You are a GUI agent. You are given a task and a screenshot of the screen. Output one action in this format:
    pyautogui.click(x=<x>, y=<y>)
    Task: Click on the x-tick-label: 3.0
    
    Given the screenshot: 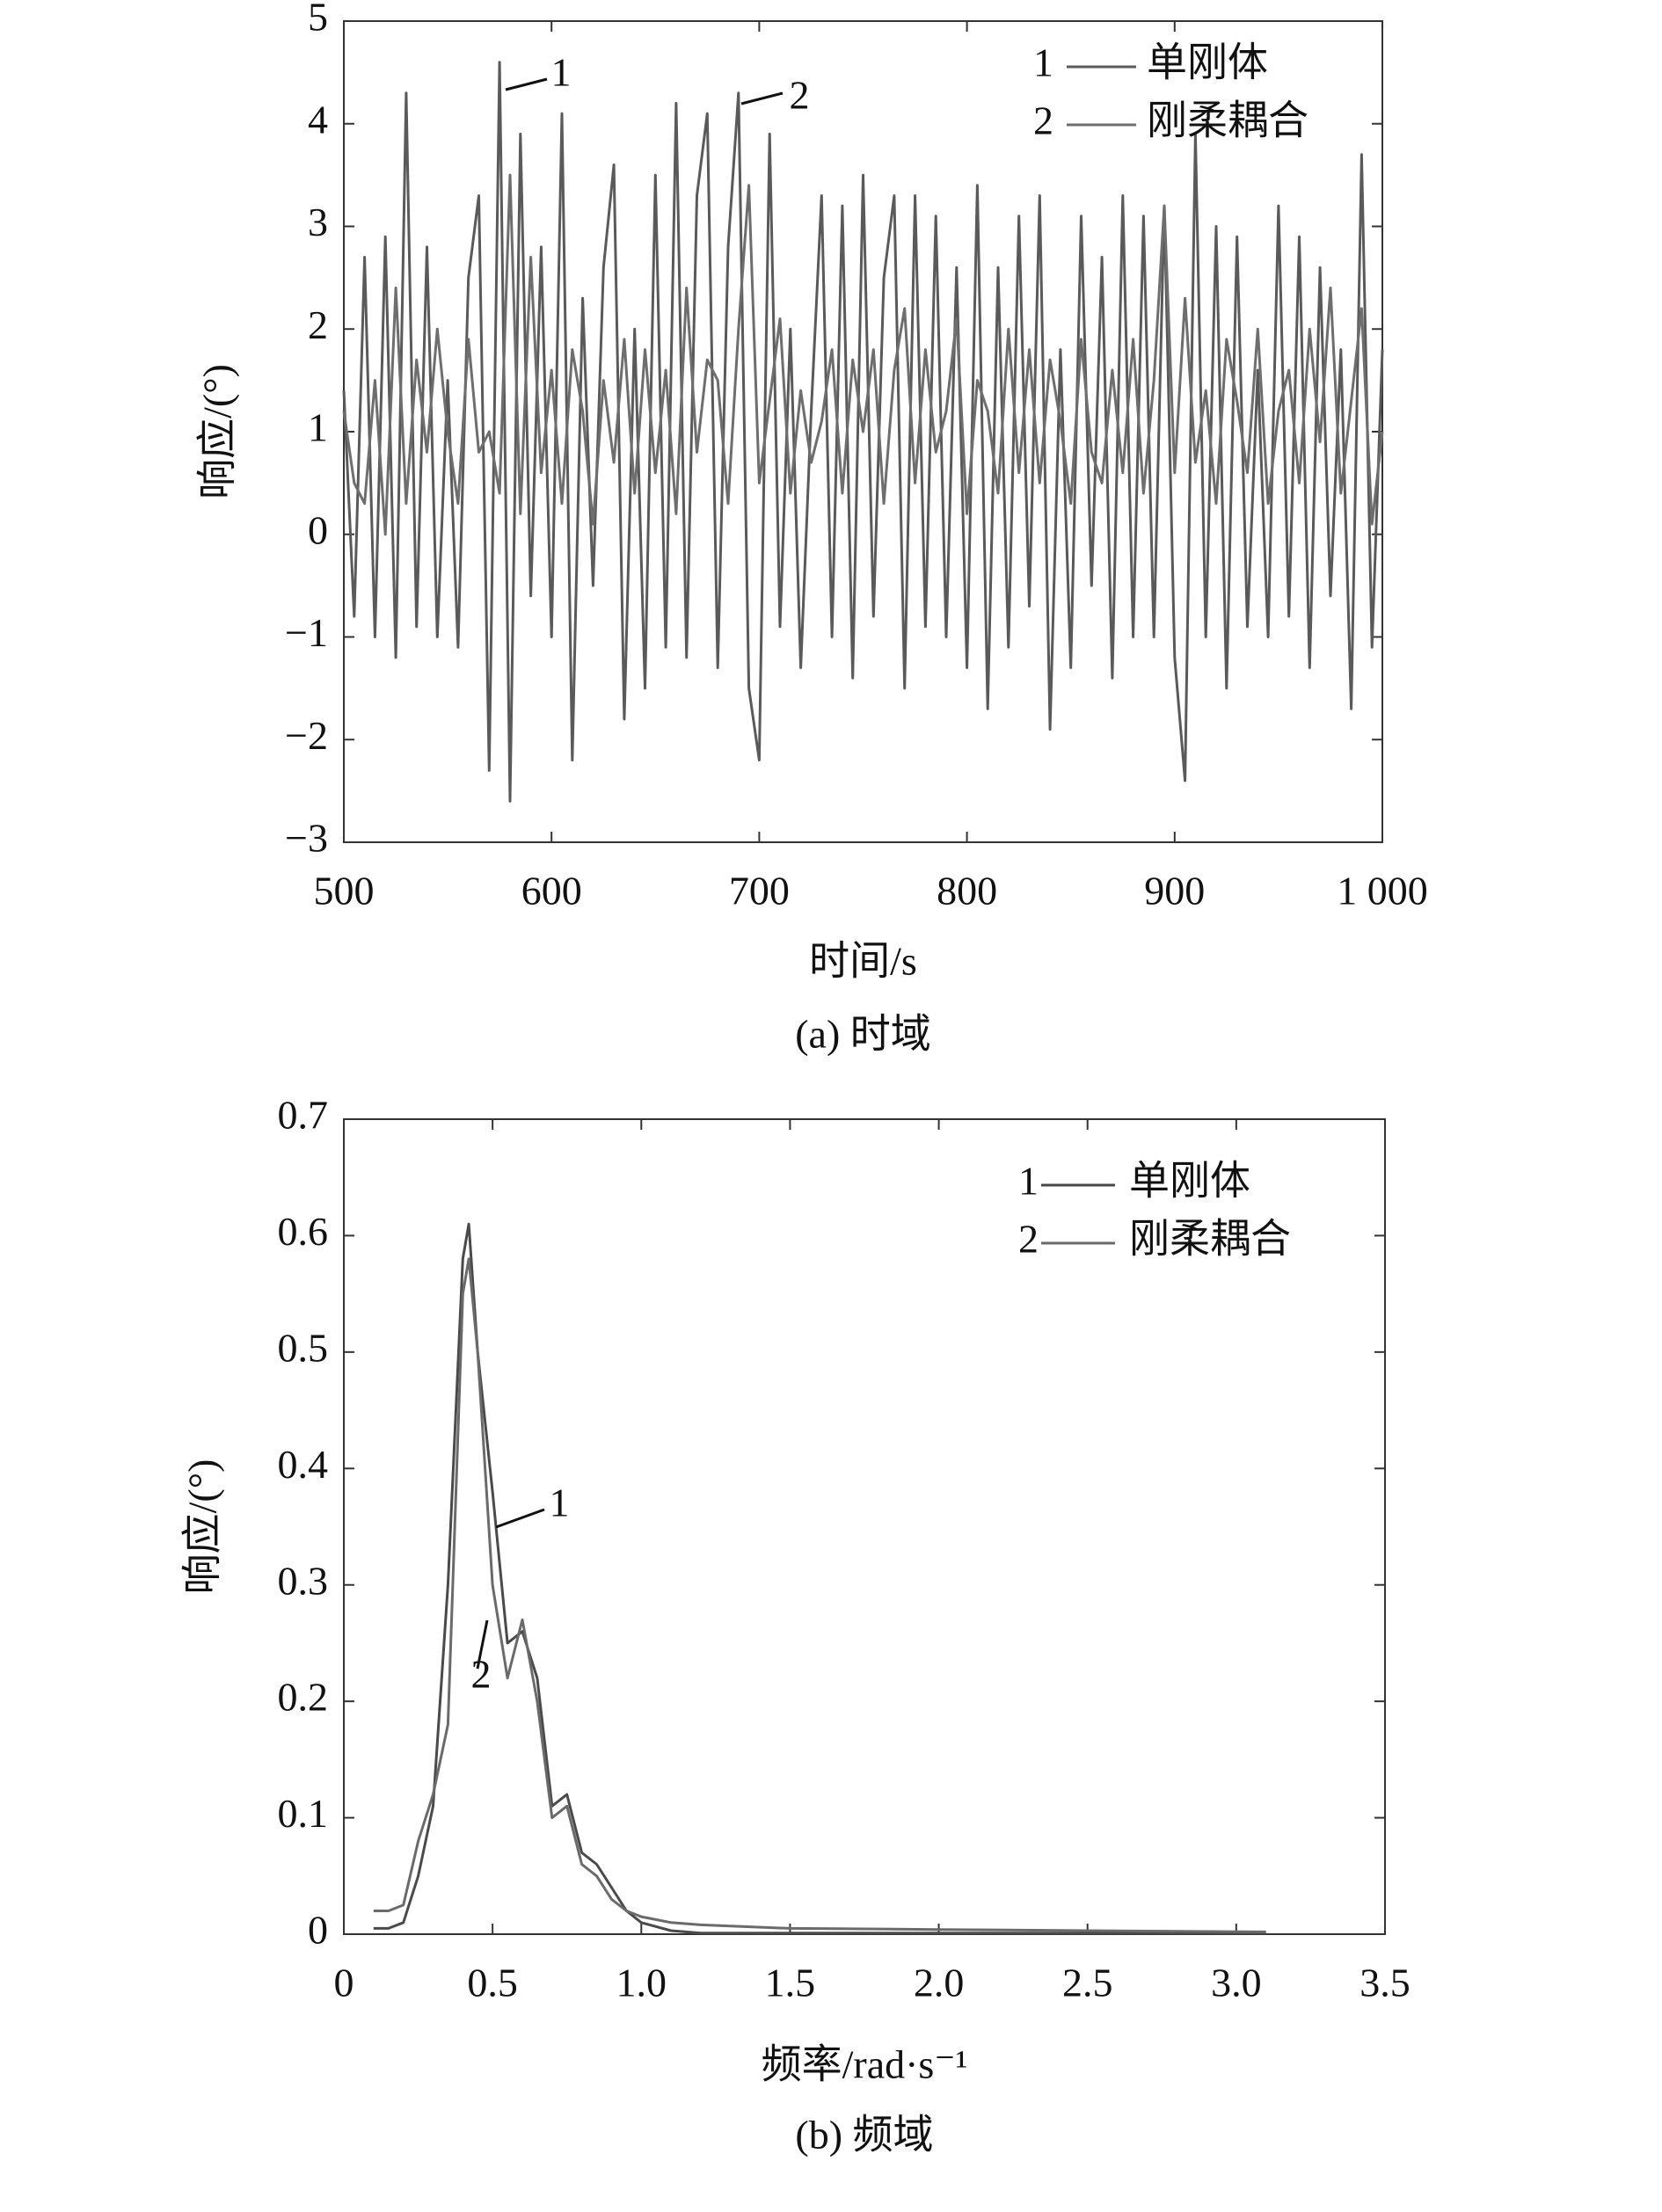 What is the action you would take?
    pyautogui.click(x=1236, y=1983)
    